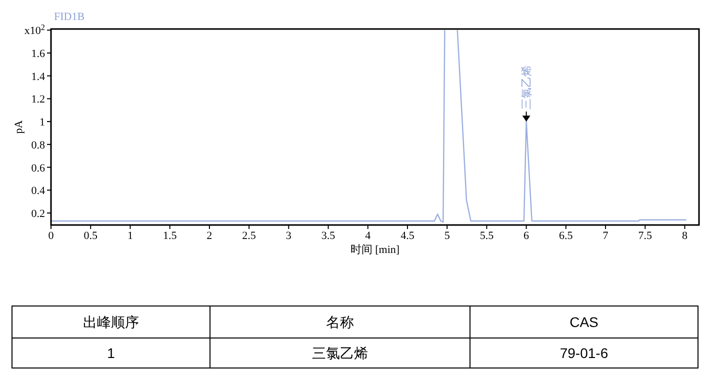 This screenshot has width=712, height=379. What do you see at coordinates (340, 323) in the screenshot?
I see `text: 名称` at bounding box center [340, 323].